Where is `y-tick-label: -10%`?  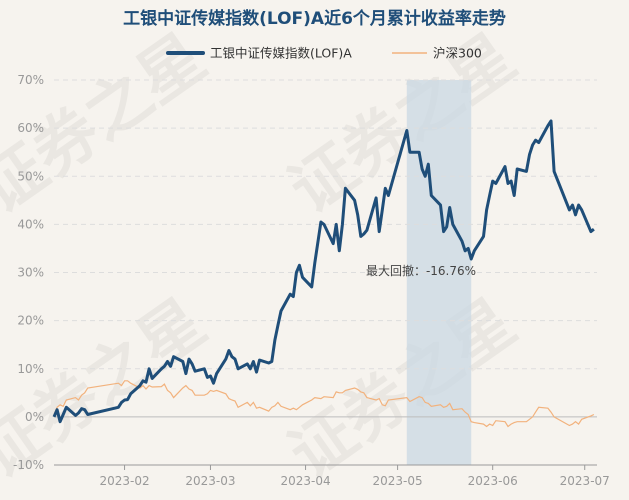
y-tick-label: -10% is located at coordinates (28, 465).